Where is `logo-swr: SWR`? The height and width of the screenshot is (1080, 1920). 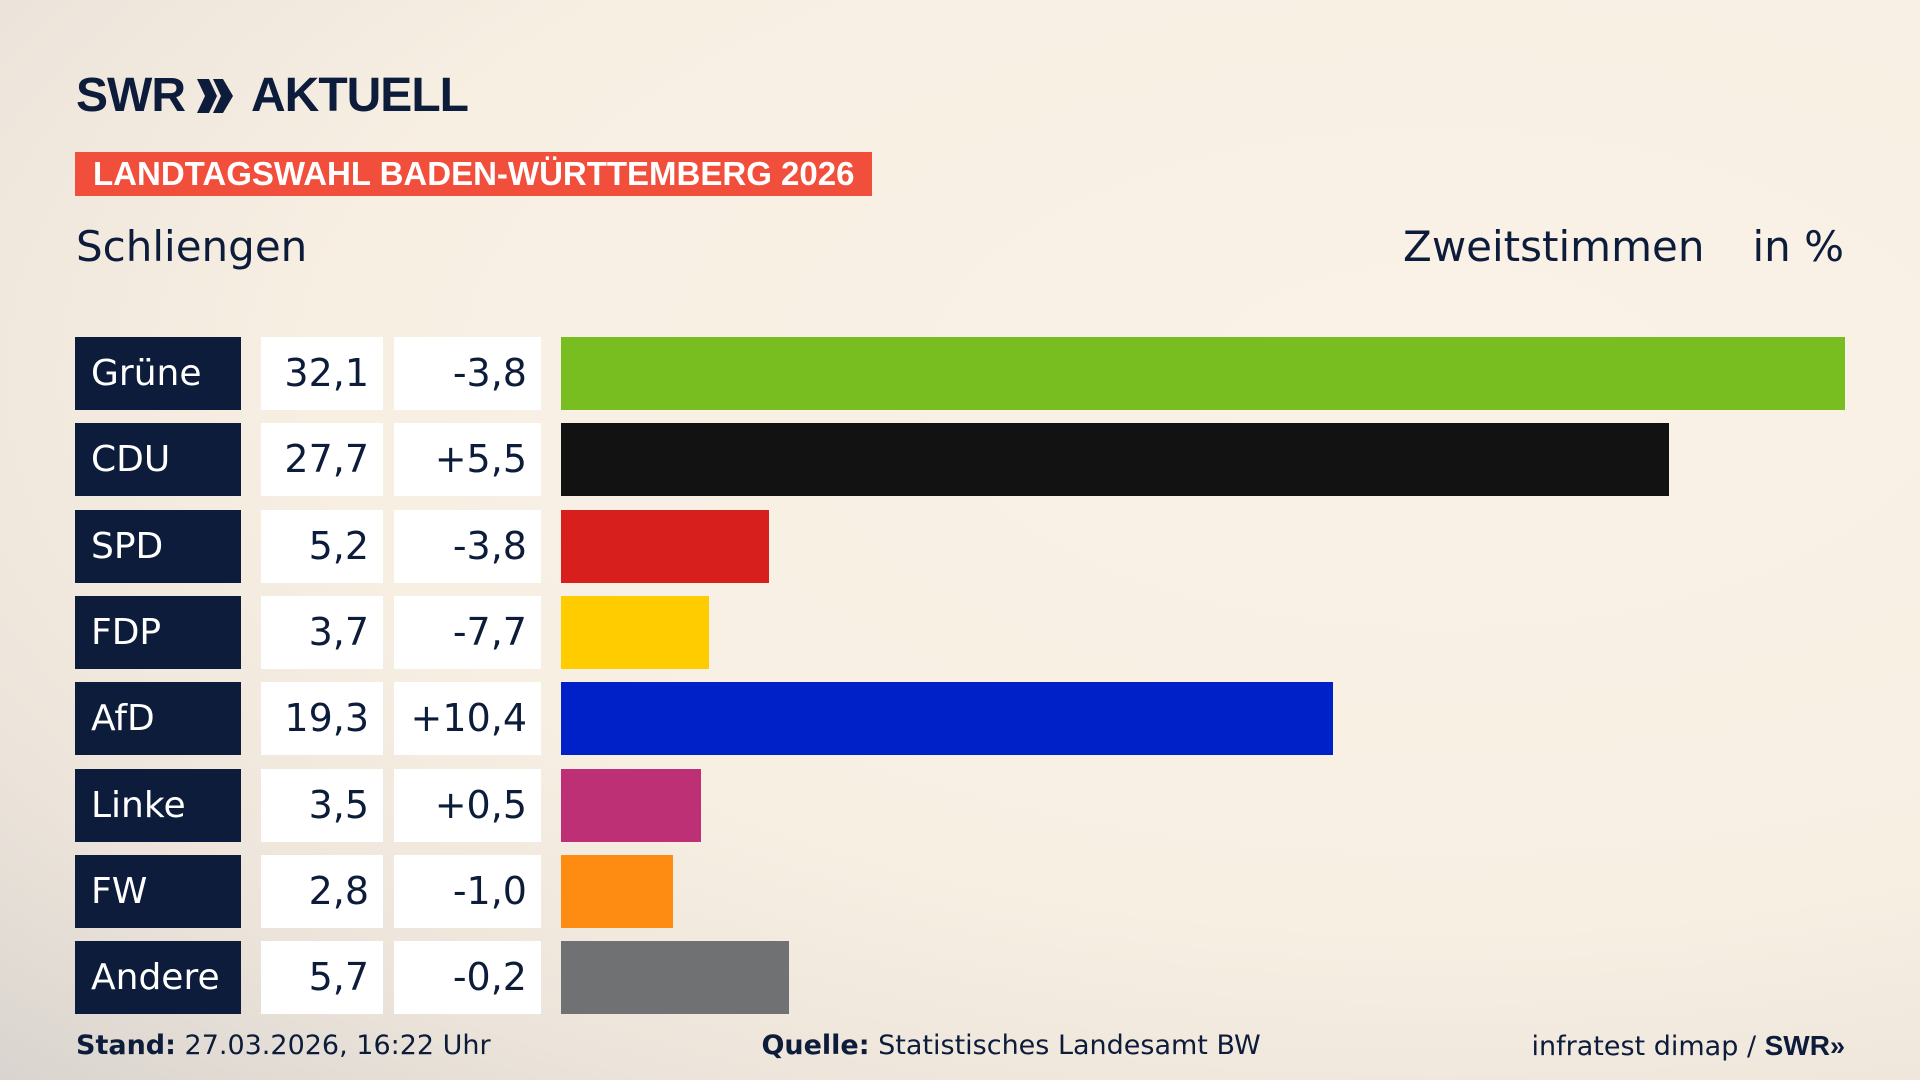
logo-swr: SWR is located at coordinates (131, 95).